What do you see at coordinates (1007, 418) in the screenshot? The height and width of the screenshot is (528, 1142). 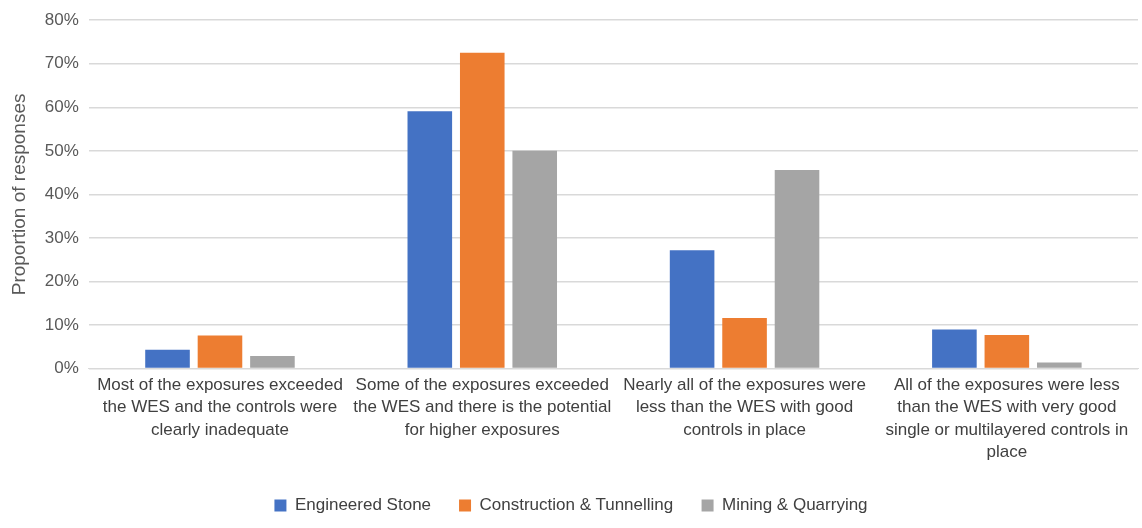 I see `x-tick-label: All of the exposures were less than the WES with very good single or multilayered controls in place` at bounding box center [1007, 418].